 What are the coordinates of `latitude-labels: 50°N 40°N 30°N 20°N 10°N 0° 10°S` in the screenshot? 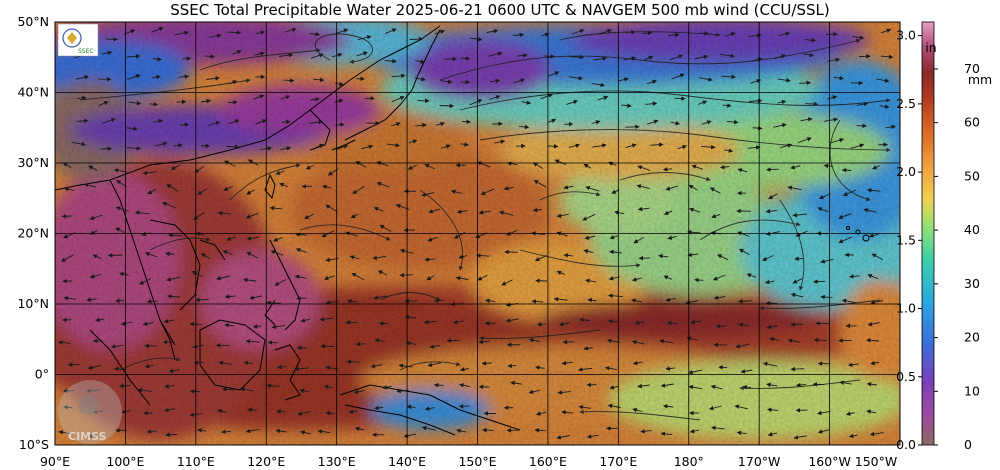 It's located at (33, 233).